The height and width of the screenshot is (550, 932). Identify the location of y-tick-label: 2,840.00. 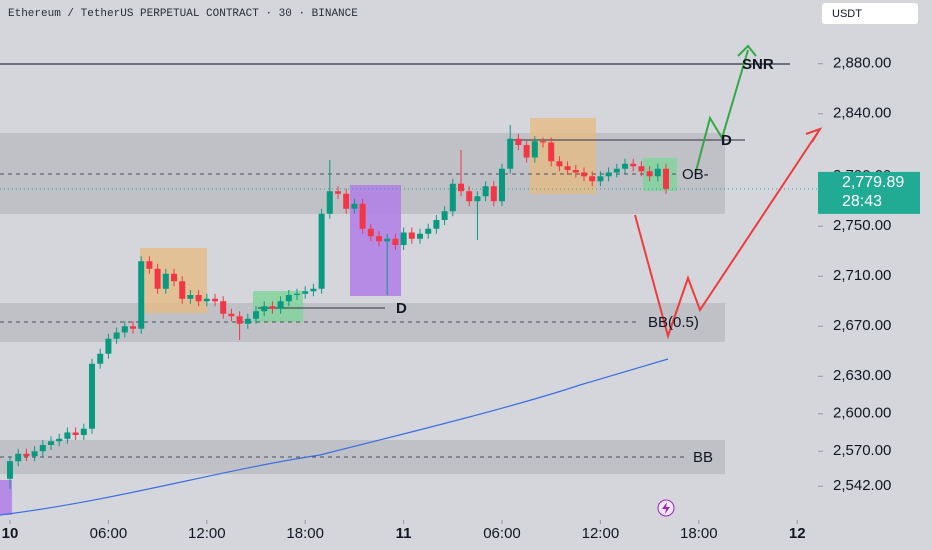
(862, 113).